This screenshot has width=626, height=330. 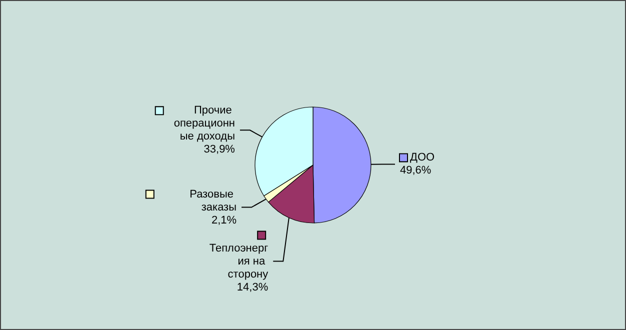 What do you see at coordinates (211, 201) in the screenshot?
I see `slice-label: Разовые заказы` at bounding box center [211, 201].